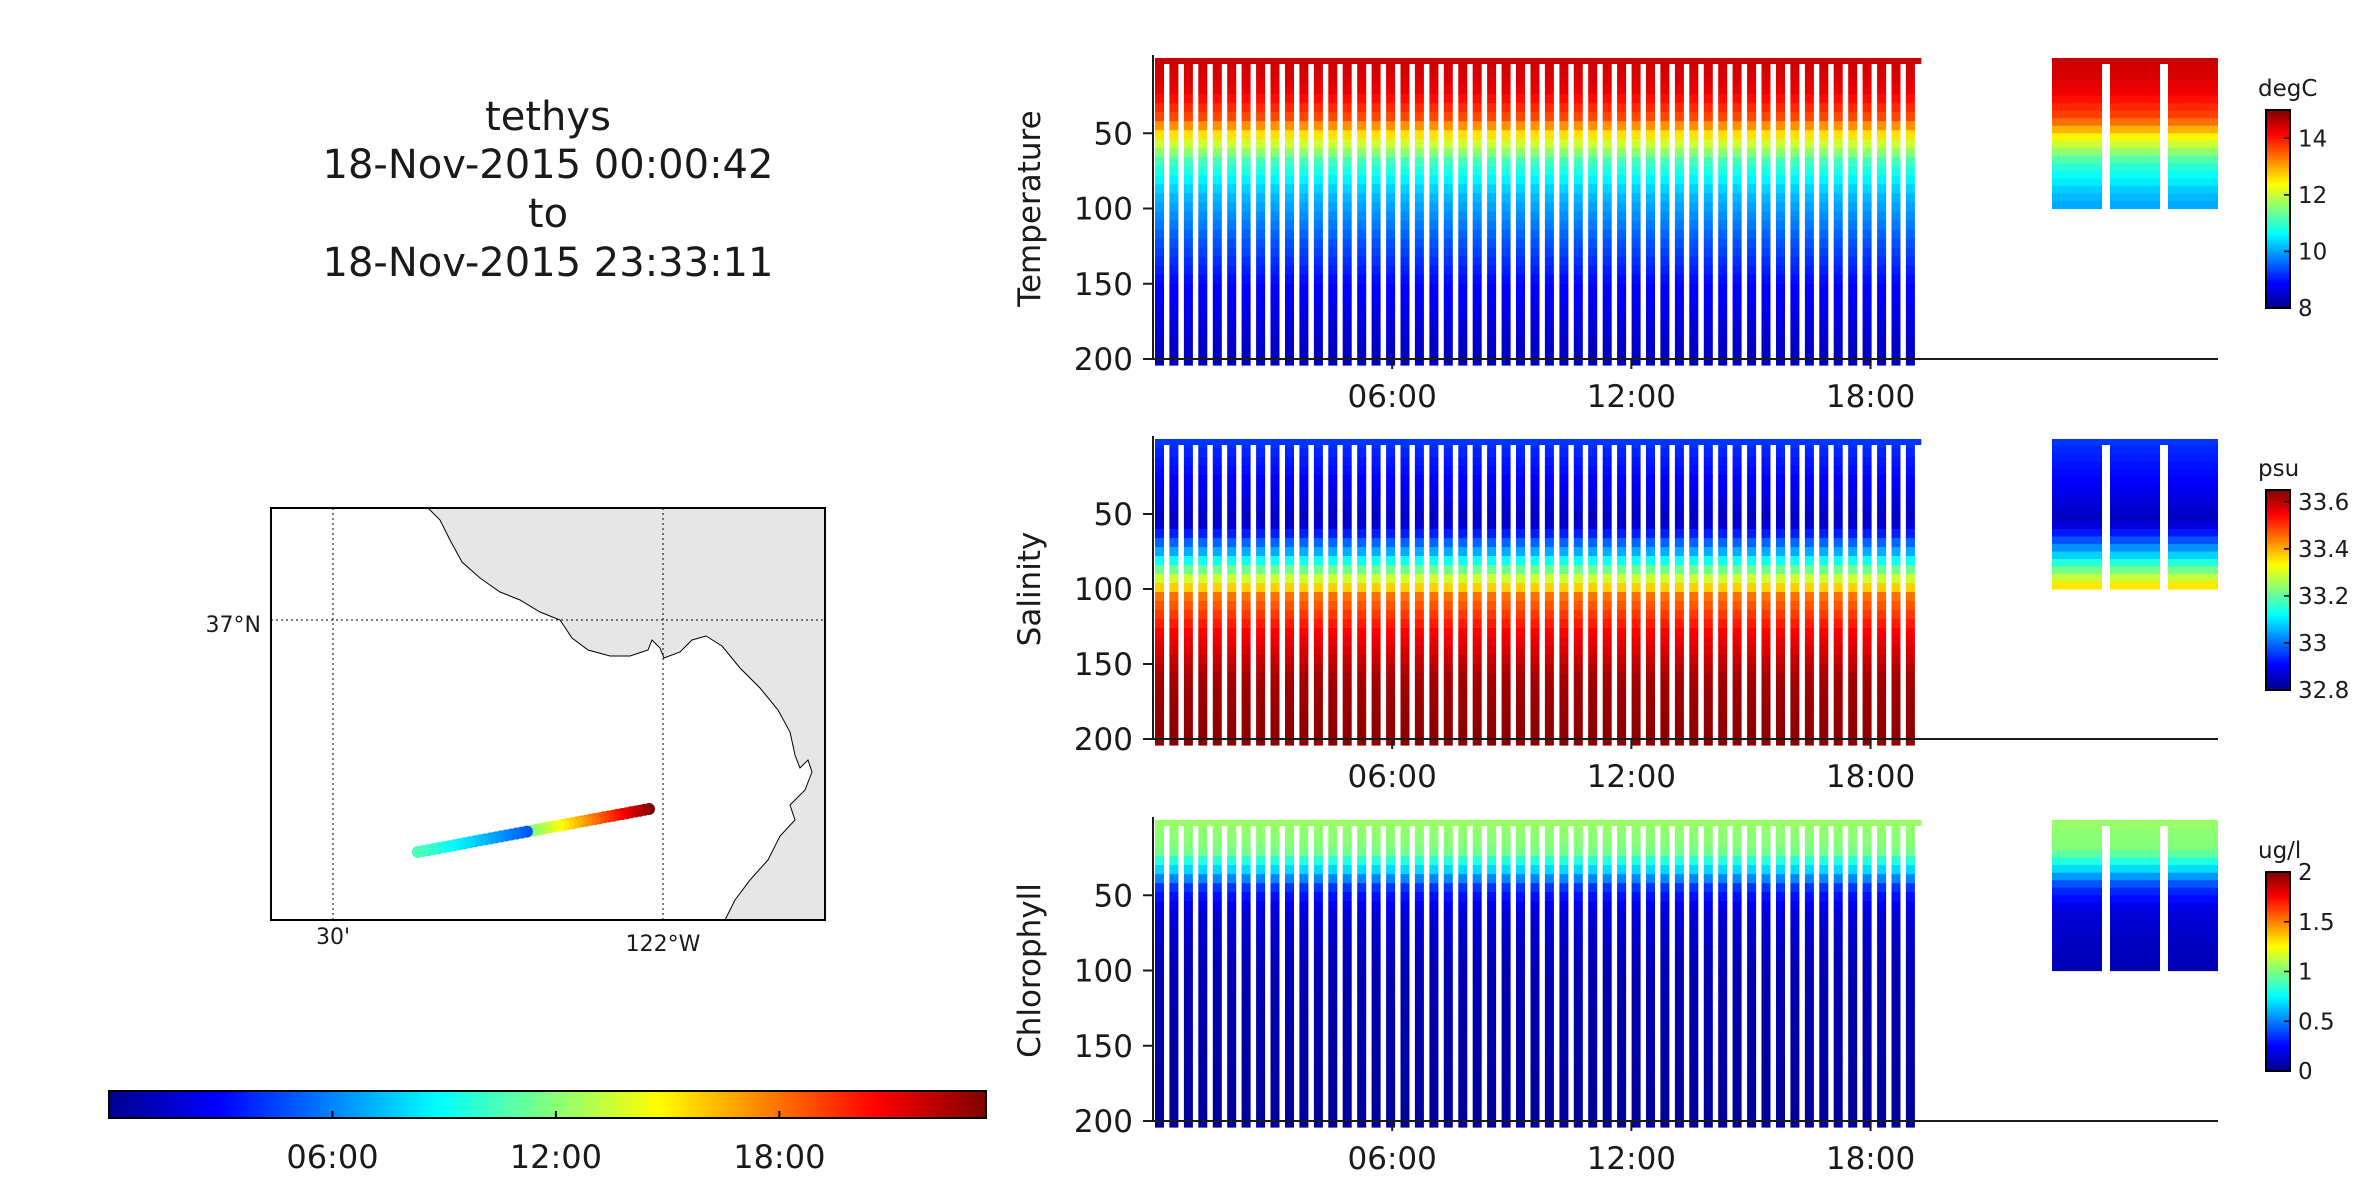  Describe the element at coordinates (2278, 469) in the screenshot. I see `colorbar-unit: psu` at that location.